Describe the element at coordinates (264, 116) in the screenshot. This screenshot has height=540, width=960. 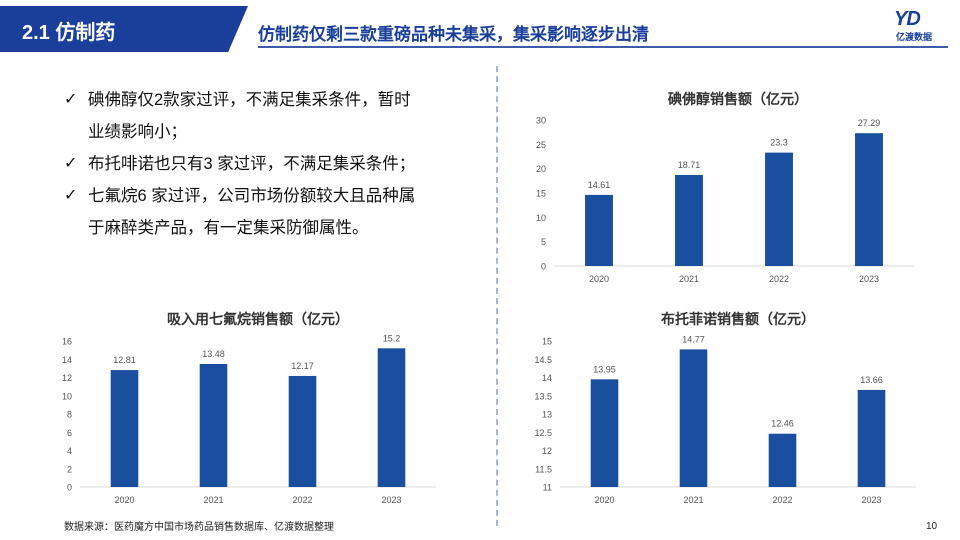
I see `bullet-item: ✓ 碘佛醇仅2款家过评，不满足集采条件，暂时 业绩影响小；` at that location.